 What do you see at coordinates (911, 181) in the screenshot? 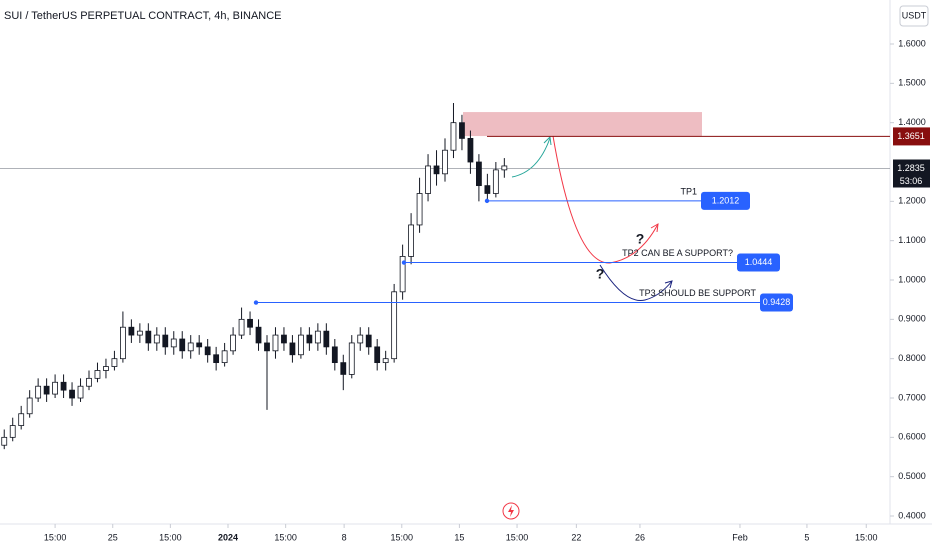
I see `countdown-label: 53:06` at bounding box center [911, 181].